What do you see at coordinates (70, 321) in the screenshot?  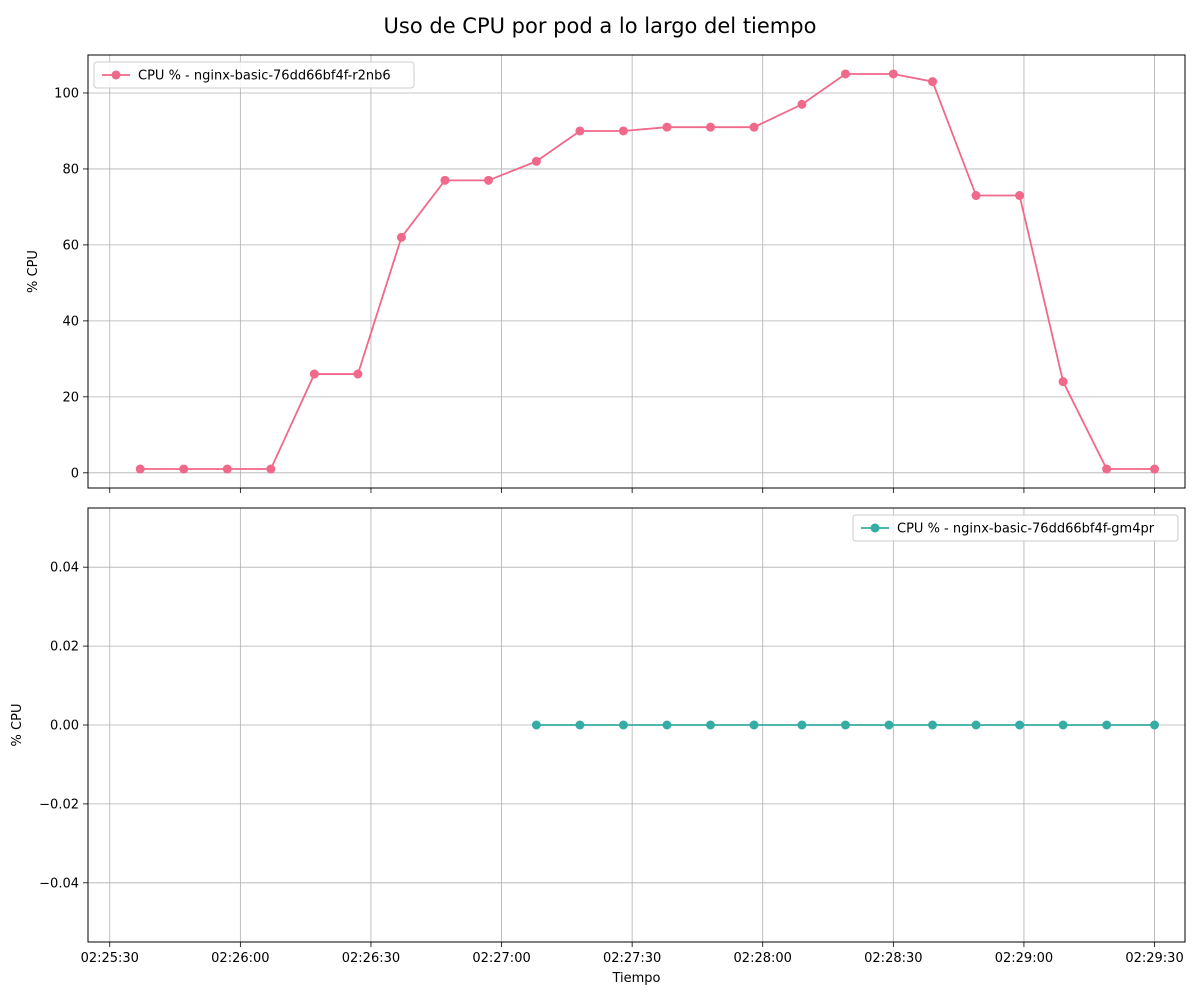 I see `y-tick-label: 40` at bounding box center [70, 321].